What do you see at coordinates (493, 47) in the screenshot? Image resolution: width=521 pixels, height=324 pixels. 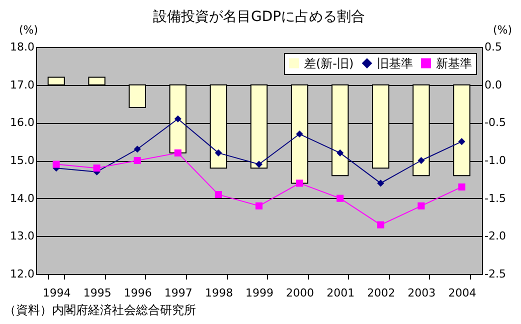 I see `y2-tick-label: 0.5` at bounding box center [493, 47].